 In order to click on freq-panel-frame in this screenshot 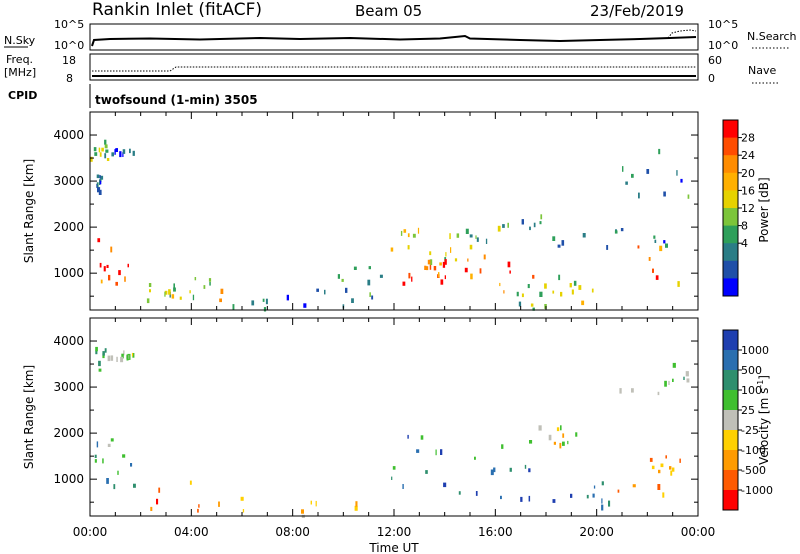, I will do `click(394, 67)`.